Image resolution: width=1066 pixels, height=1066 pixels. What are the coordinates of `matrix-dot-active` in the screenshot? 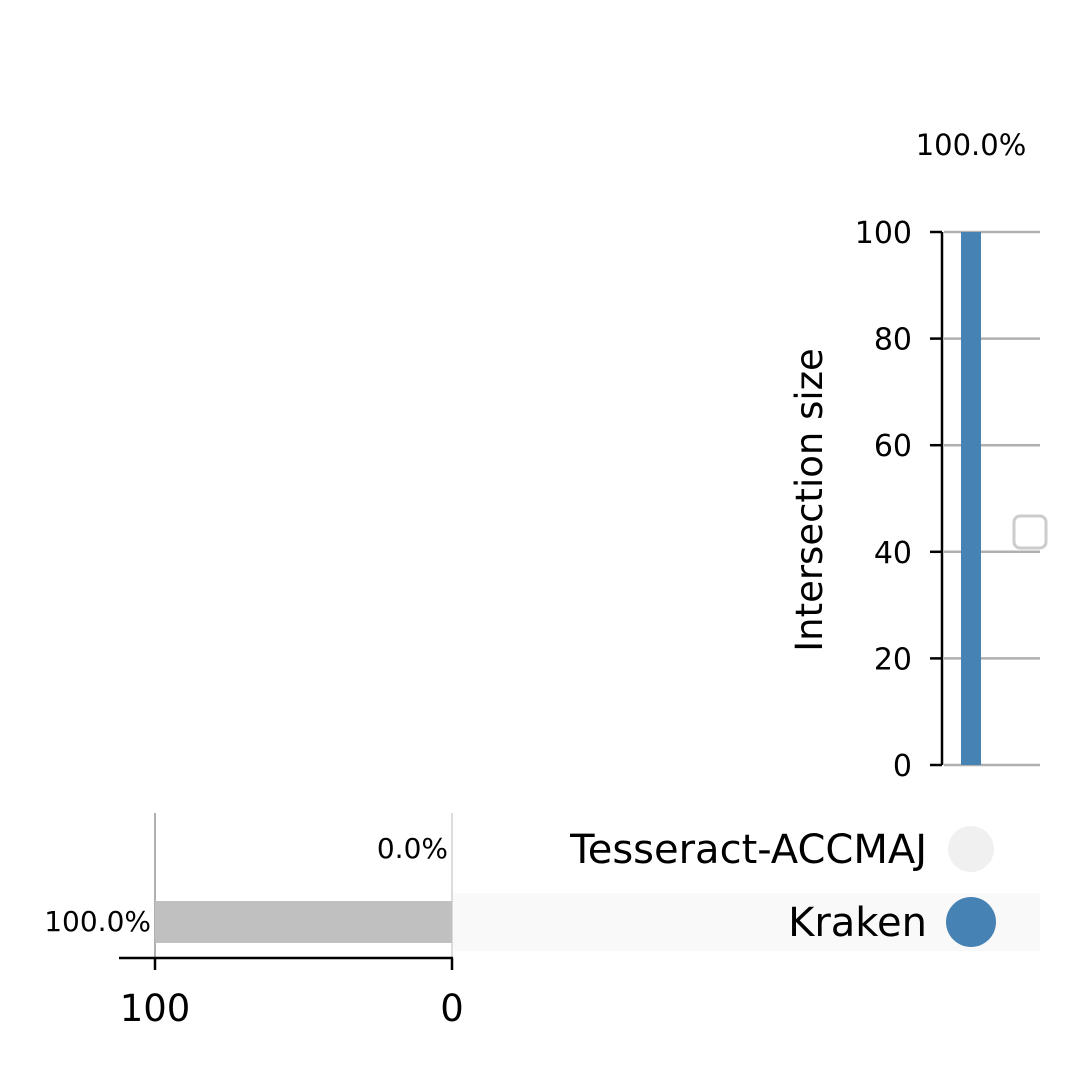 It's located at (971, 922).